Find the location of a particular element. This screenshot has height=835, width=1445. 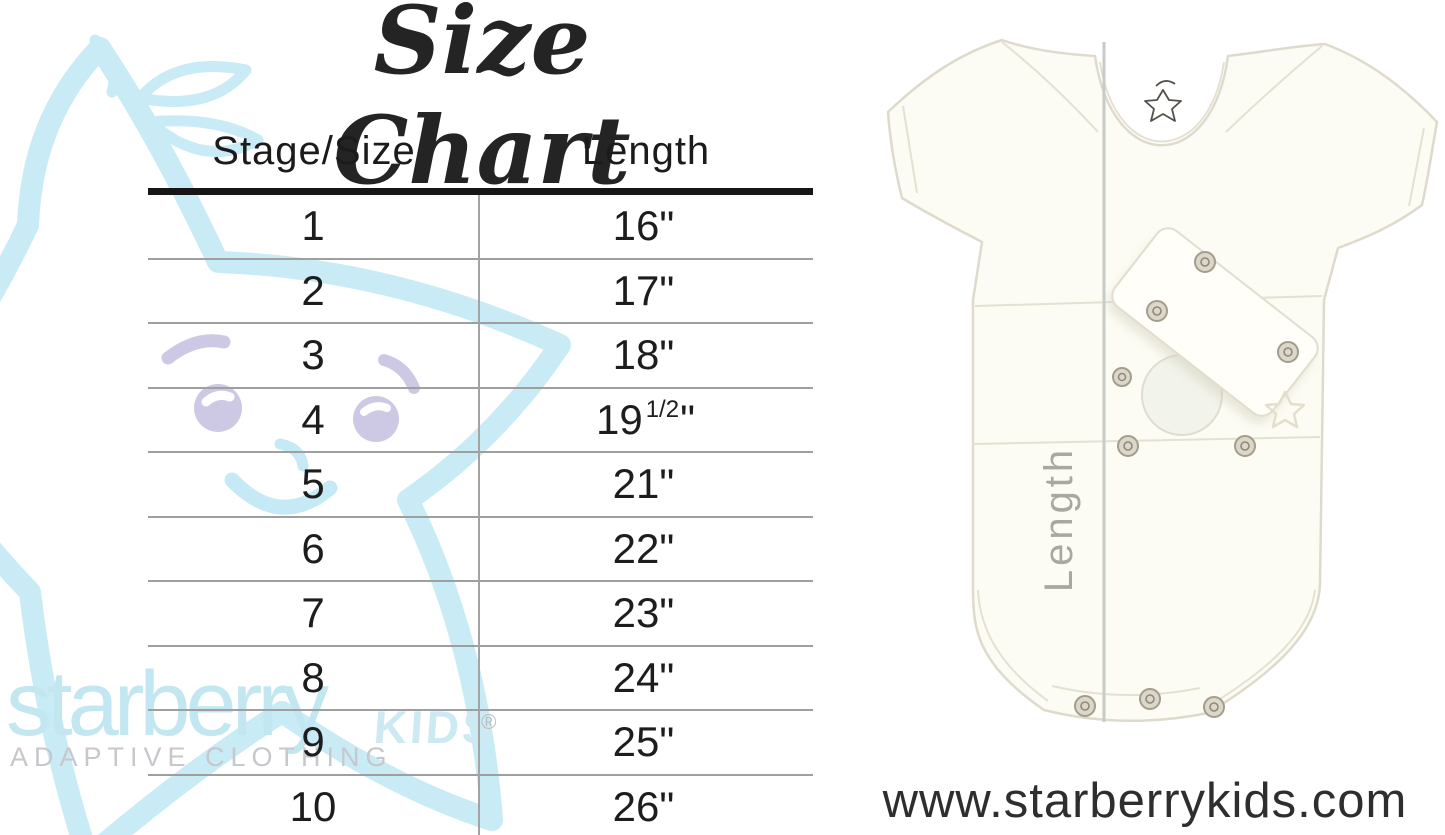

table-row: 6 22" is located at coordinates (480, 550).